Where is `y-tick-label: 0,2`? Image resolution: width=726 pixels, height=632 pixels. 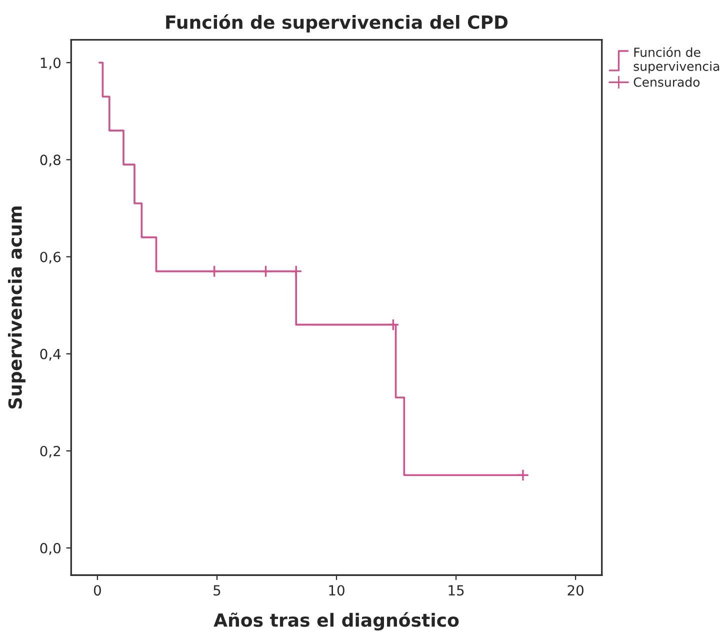
y-tick-label: 0,2 is located at coordinates (50, 452).